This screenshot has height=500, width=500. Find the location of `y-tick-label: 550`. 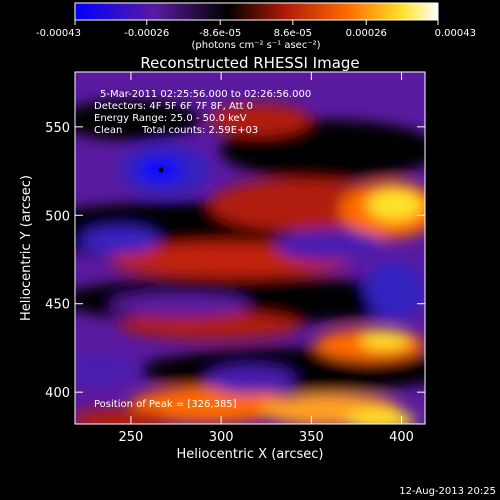

y-tick-label: 550 is located at coordinates (57, 128).